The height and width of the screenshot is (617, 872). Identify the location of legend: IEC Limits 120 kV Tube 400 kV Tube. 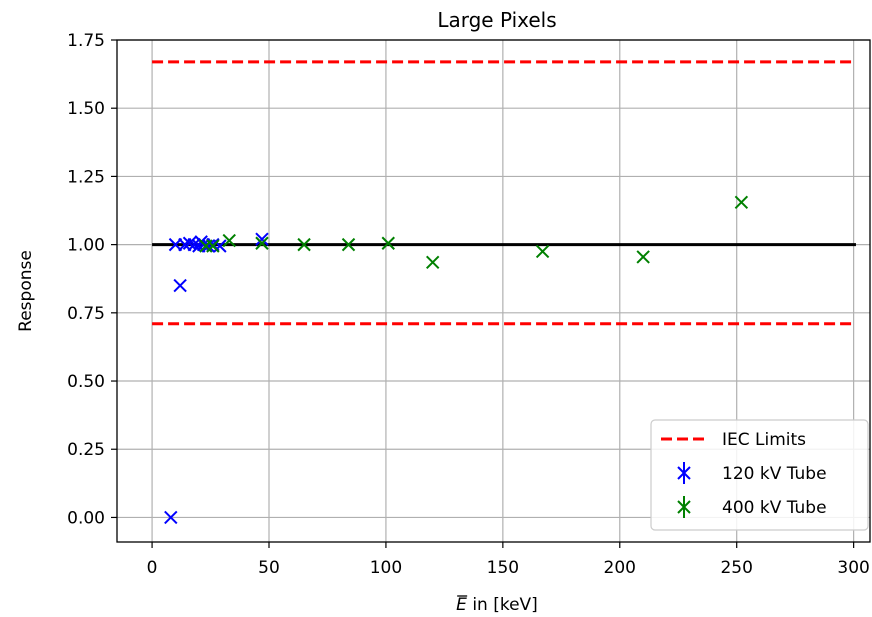
(759, 475).